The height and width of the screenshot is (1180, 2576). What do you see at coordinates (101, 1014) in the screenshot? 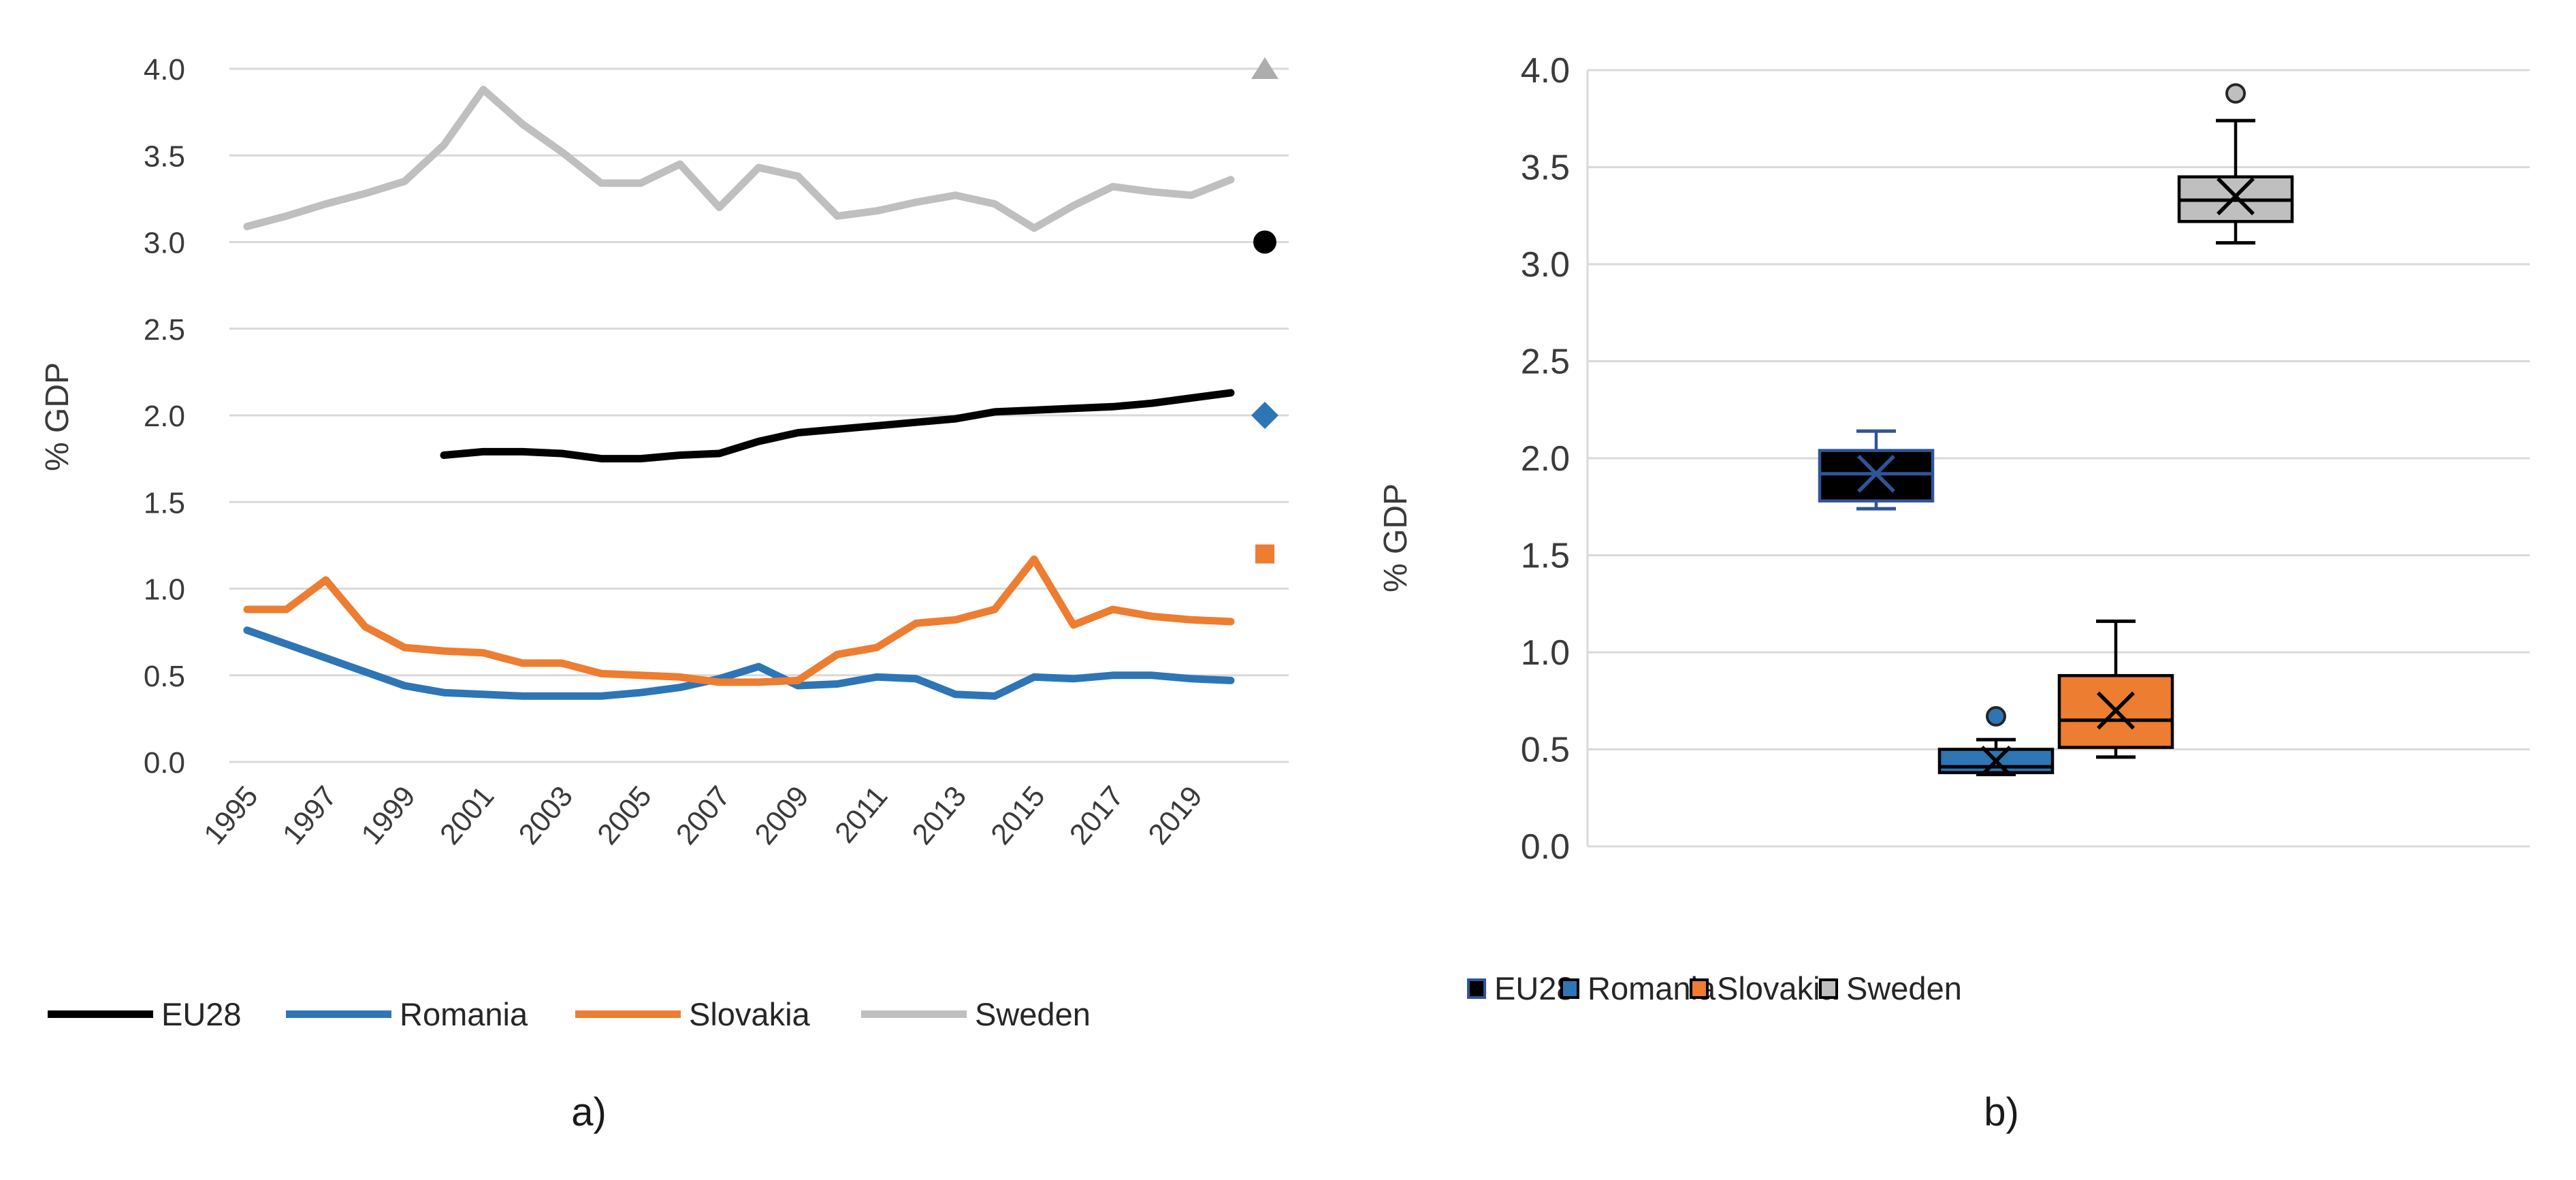
I see `legend-line-swatch-eu28` at bounding box center [101, 1014].